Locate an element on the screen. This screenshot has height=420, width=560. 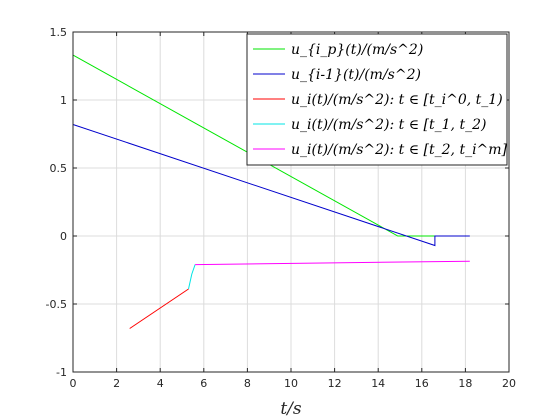
x-tick-label: 20 is located at coordinates (509, 383).